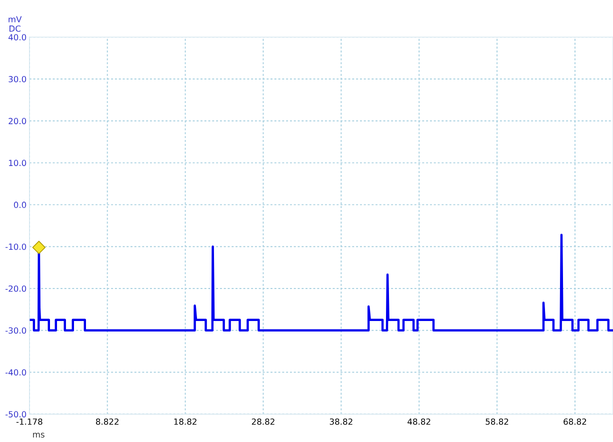 The height and width of the screenshot is (442, 613). Describe the element at coordinates (38, 435) in the screenshot. I see `x-axis-title: ms` at that location.